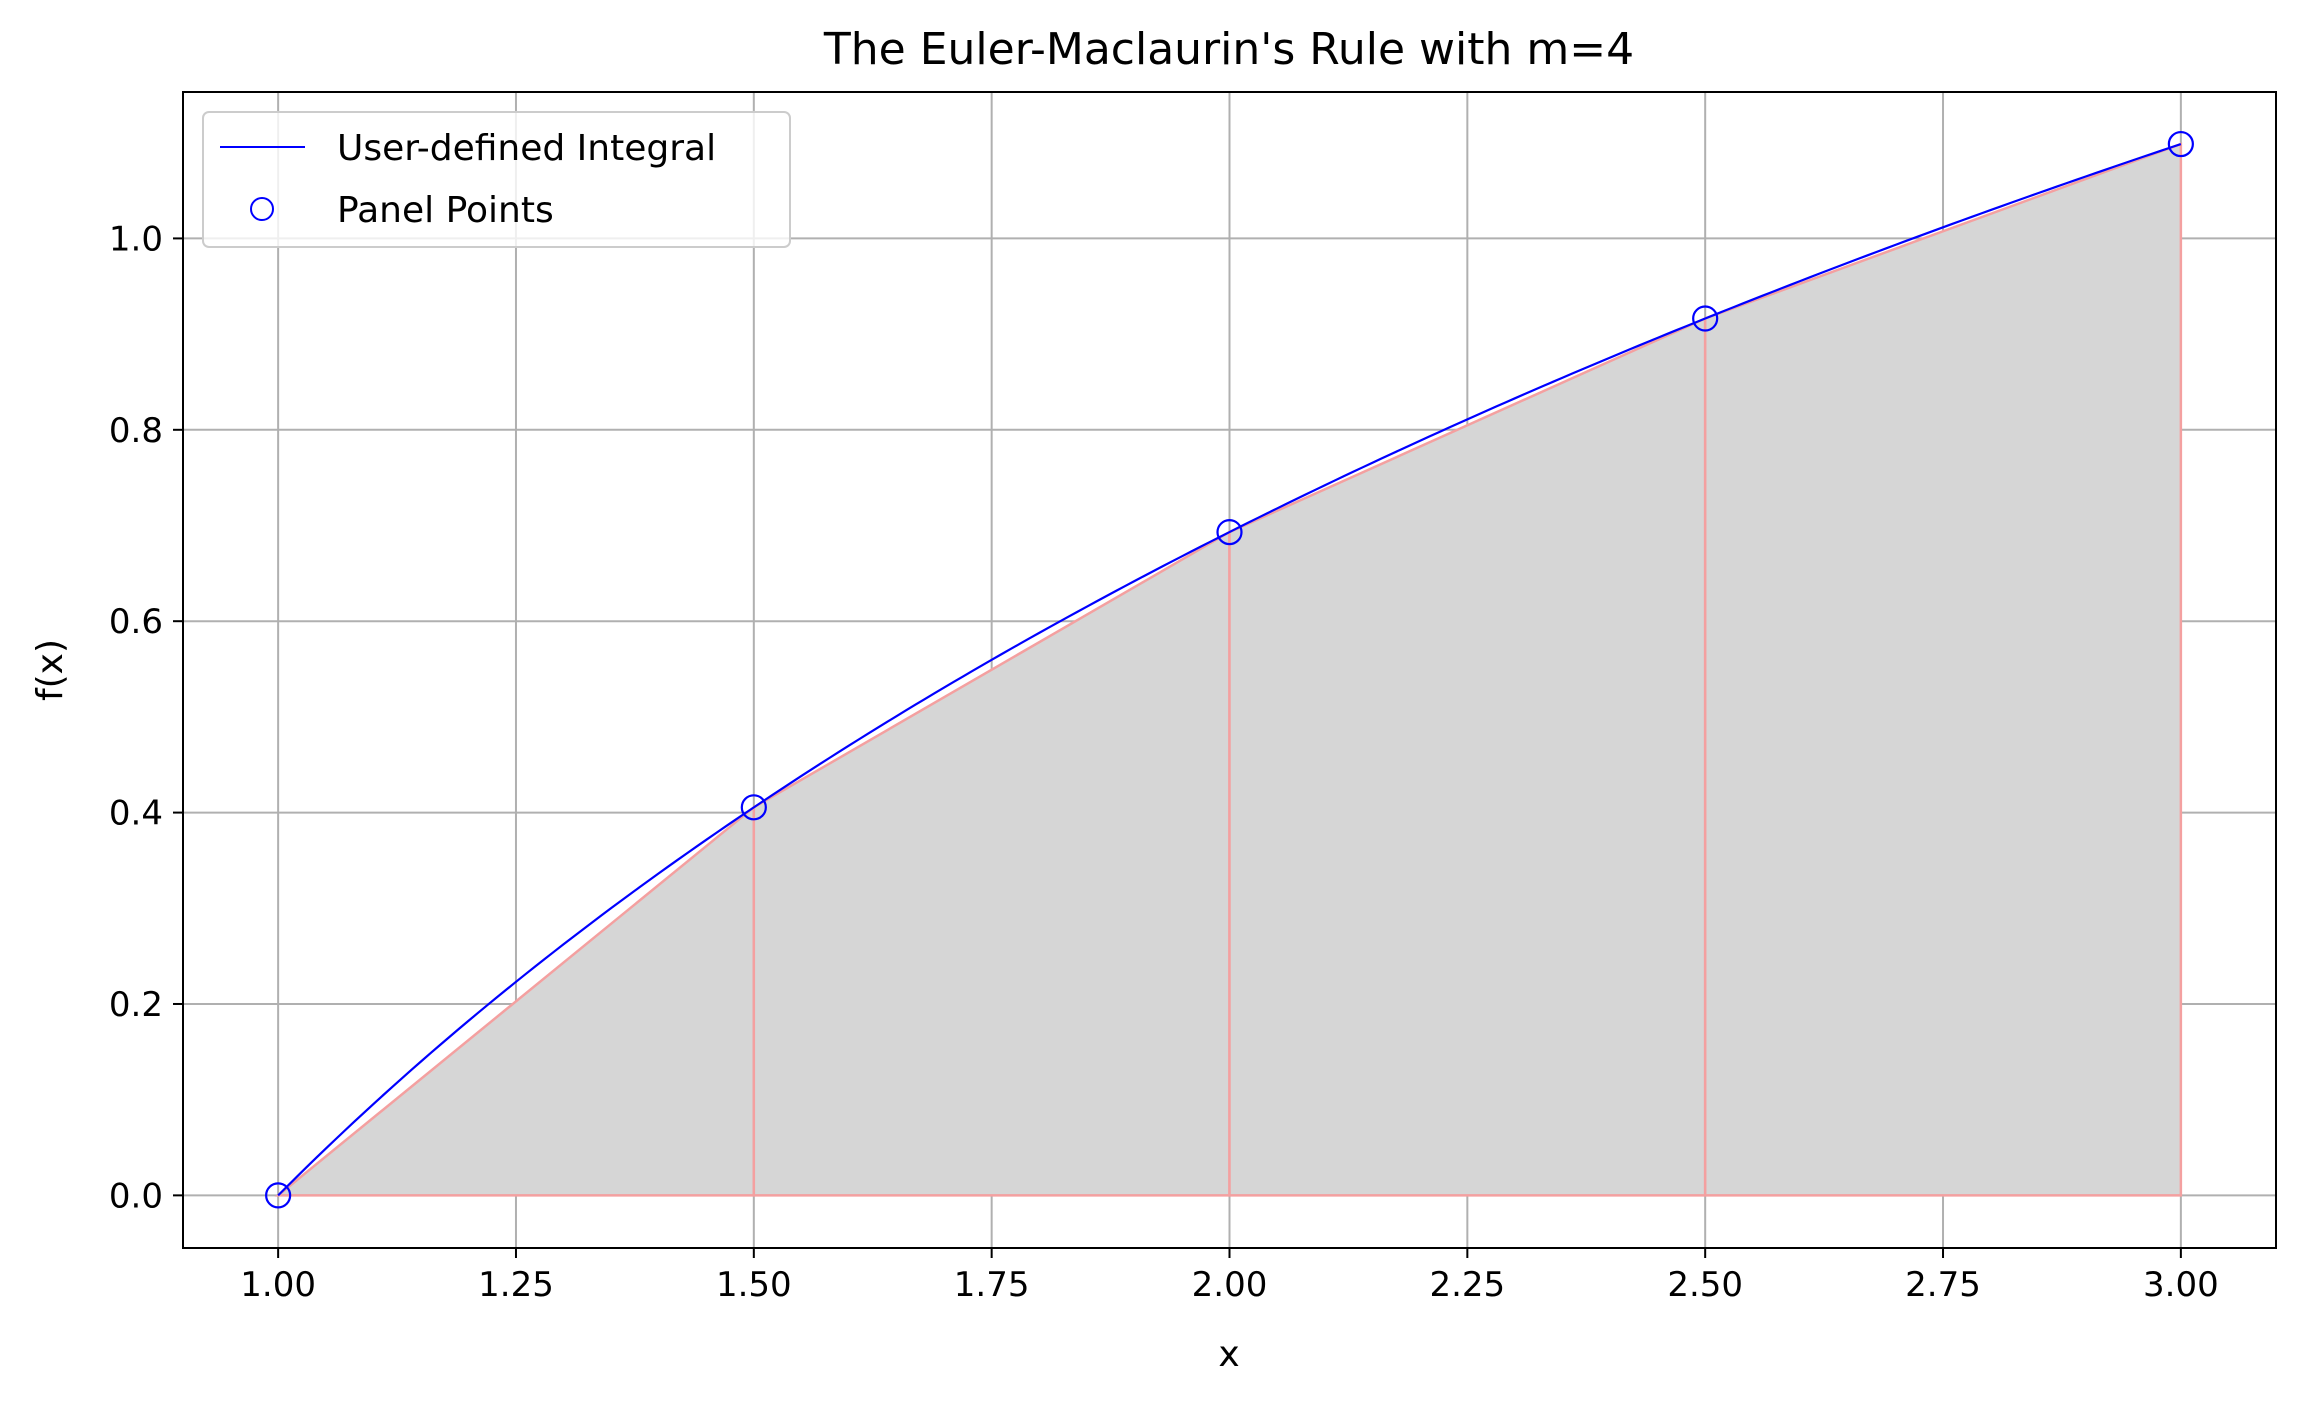 The width and height of the screenshot is (2304, 1403). What do you see at coordinates (992, 1285) in the screenshot?
I see `x-tick-label: 1.75` at bounding box center [992, 1285].